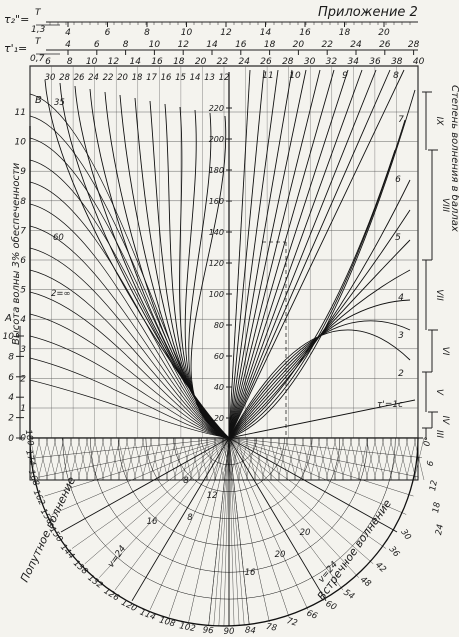 The height and width of the screenshot is (637, 459). I want to click on top-row-label: 16, so click(157, 62).